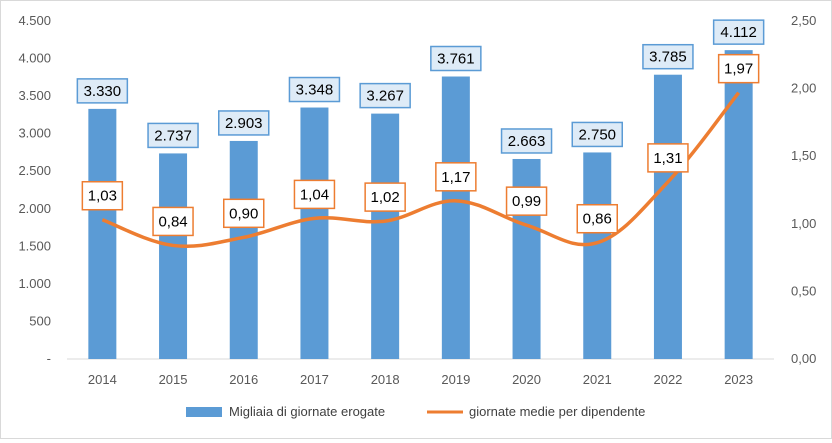 The image size is (832, 443). Describe the element at coordinates (526, 379) in the screenshot. I see `x-tick-label: 2020` at that location.